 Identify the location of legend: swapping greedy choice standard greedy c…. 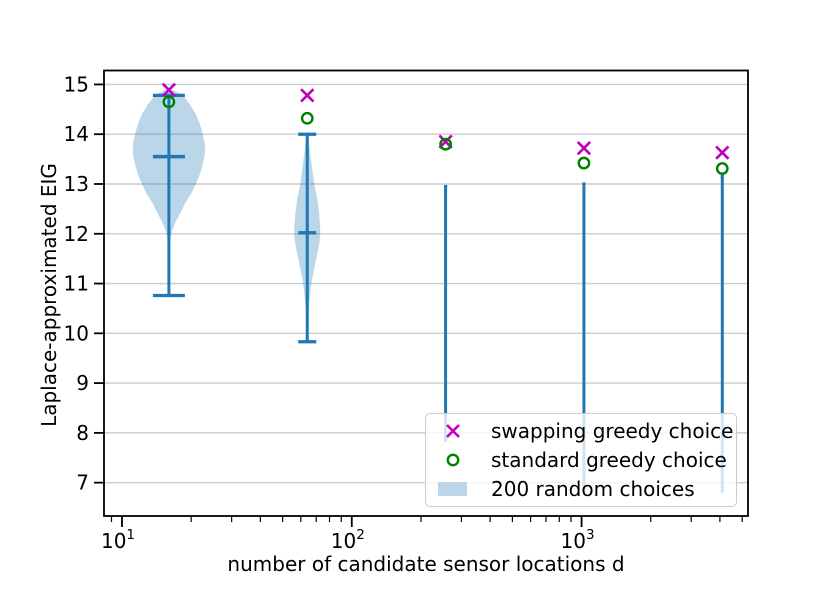
(581, 460).